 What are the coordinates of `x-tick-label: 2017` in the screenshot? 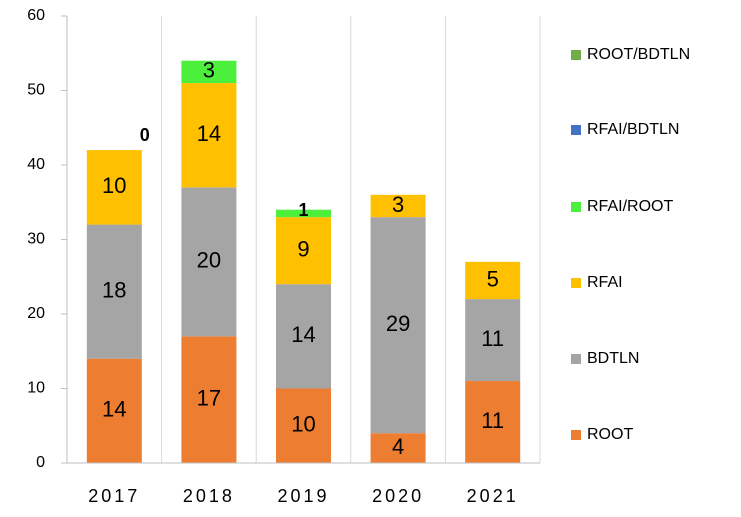 It's located at (114, 496).